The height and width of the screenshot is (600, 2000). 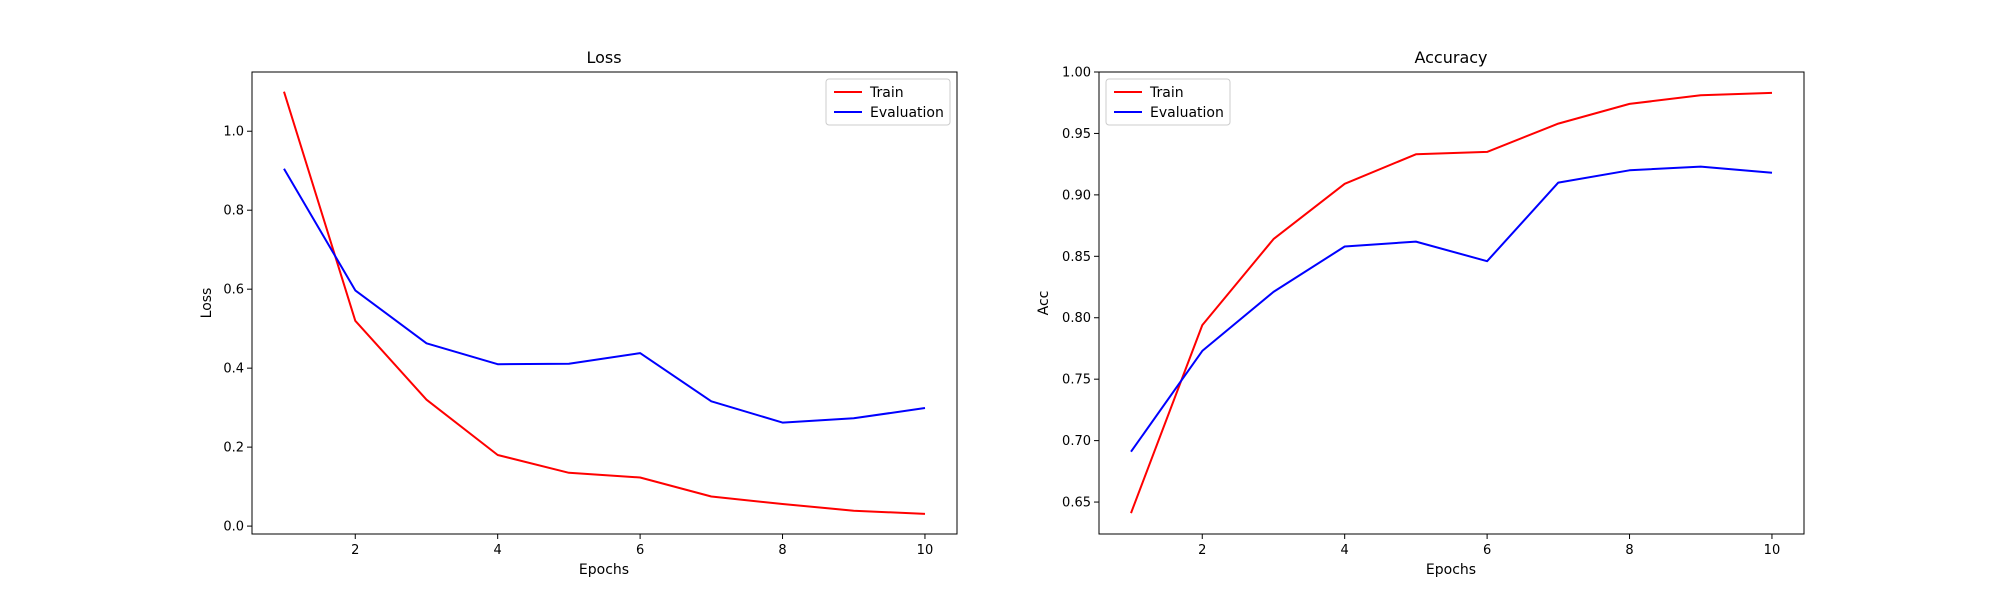 I want to click on y-tick-label: 0.85, so click(x=1076, y=257).